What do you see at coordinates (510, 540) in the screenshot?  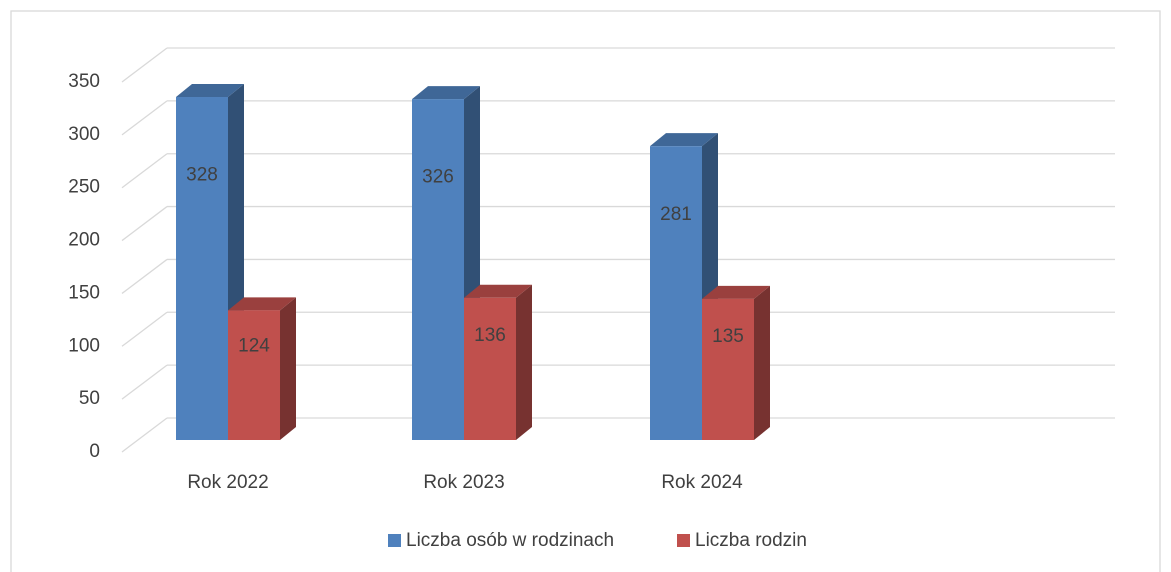 I see `legend-label: Liczba osób w rodzinach` at bounding box center [510, 540].